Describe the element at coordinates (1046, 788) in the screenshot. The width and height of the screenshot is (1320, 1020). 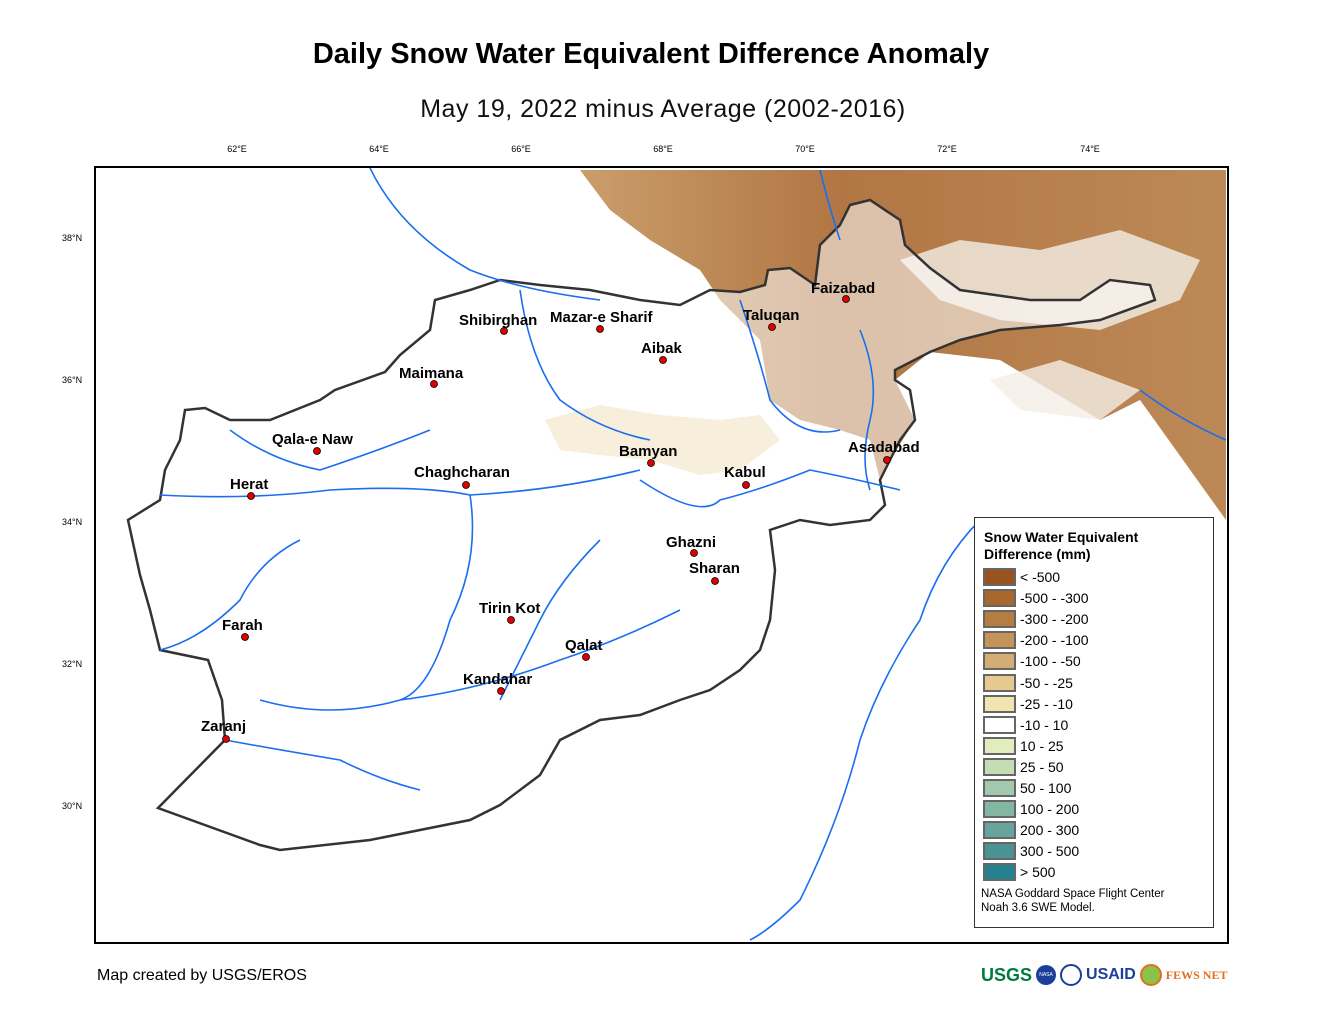
I see `legend-label: 50 - 100` at that location.